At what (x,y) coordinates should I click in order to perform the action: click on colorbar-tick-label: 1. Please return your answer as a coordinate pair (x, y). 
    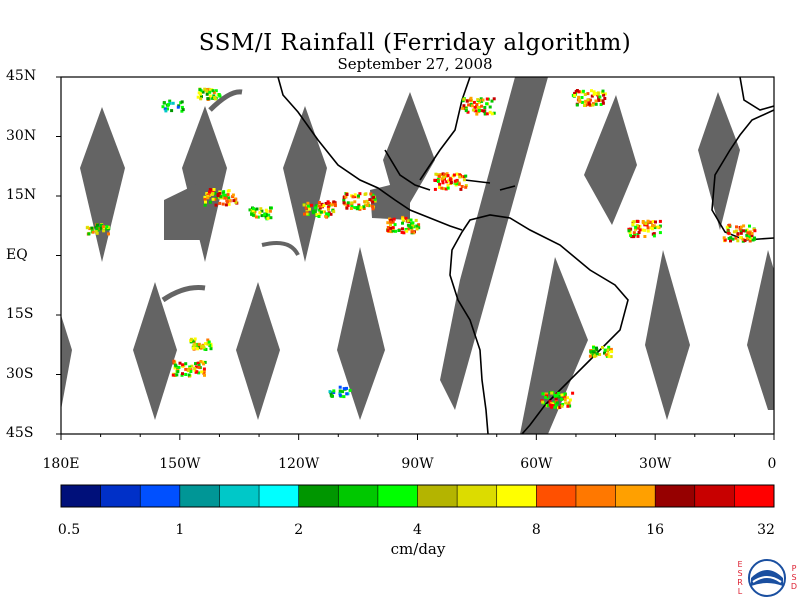
    Looking at the image, I should click on (180, 530).